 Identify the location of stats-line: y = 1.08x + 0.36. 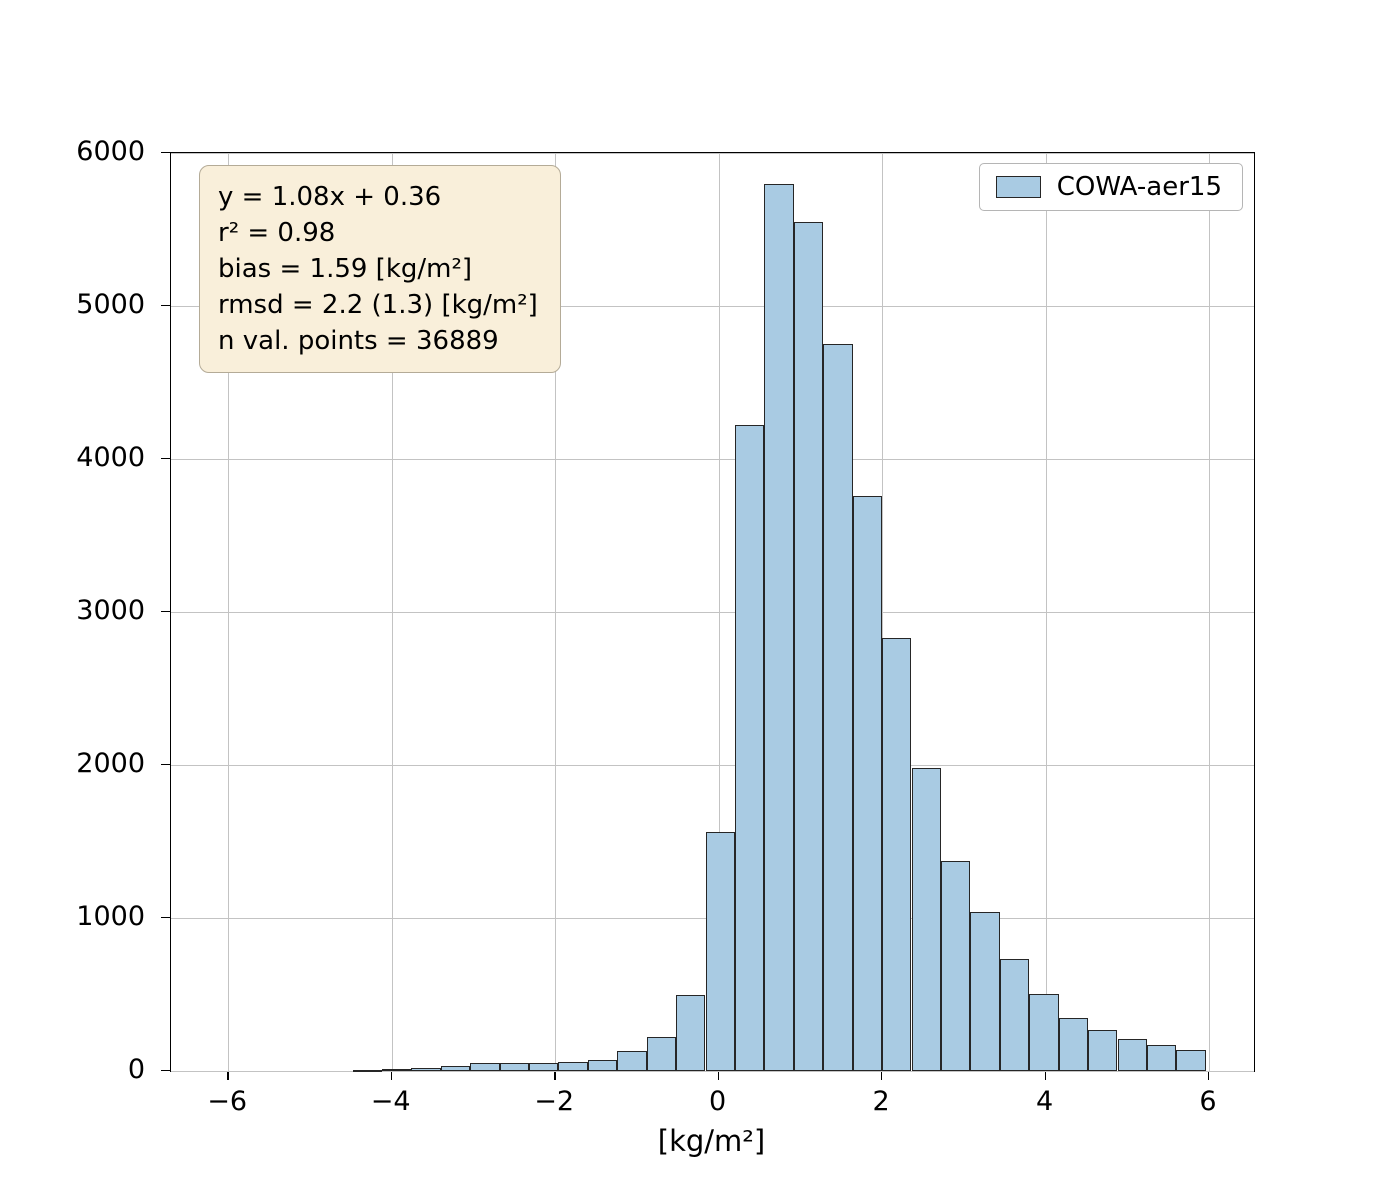
(330, 197).